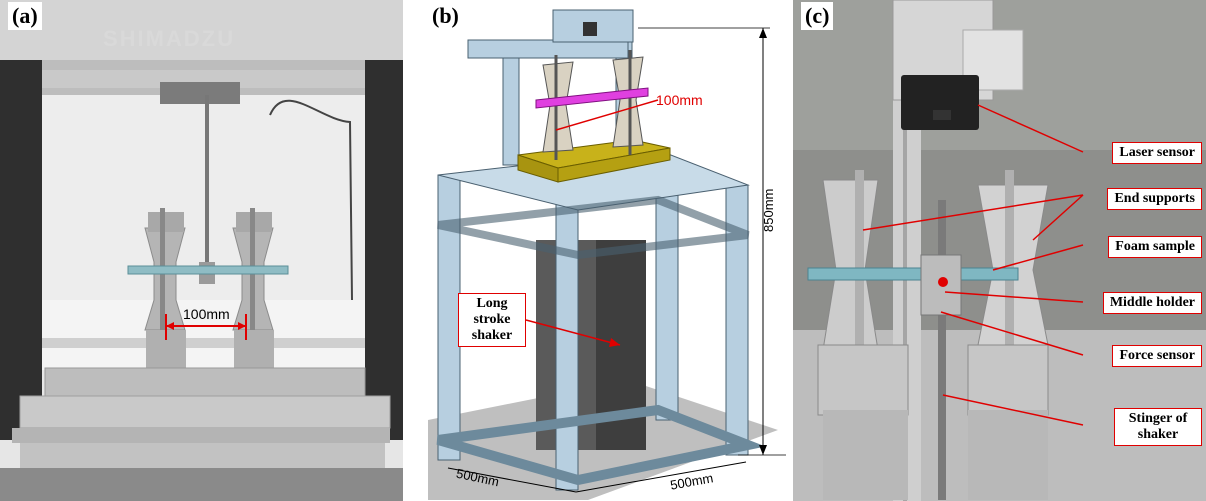 Image resolution: width=1206 pixels, height=501 pixels. What do you see at coordinates (1157, 153) in the screenshot?
I see `callout-laser-sensor: Laser sensor` at bounding box center [1157, 153].